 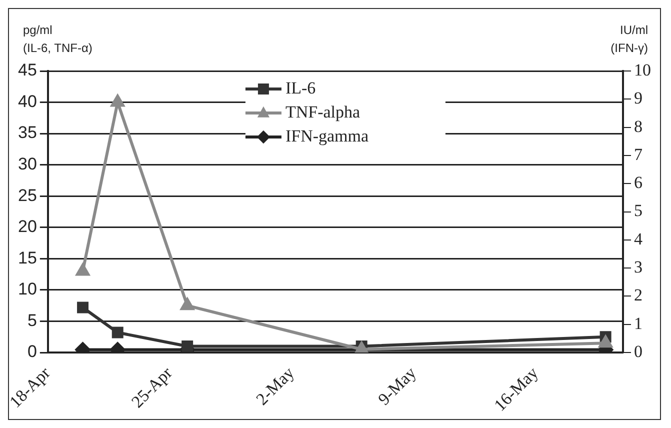 What do you see at coordinates (638, 182) in the screenshot?
I see `y2-tick-label: 6` at bounding box center [638, 182].